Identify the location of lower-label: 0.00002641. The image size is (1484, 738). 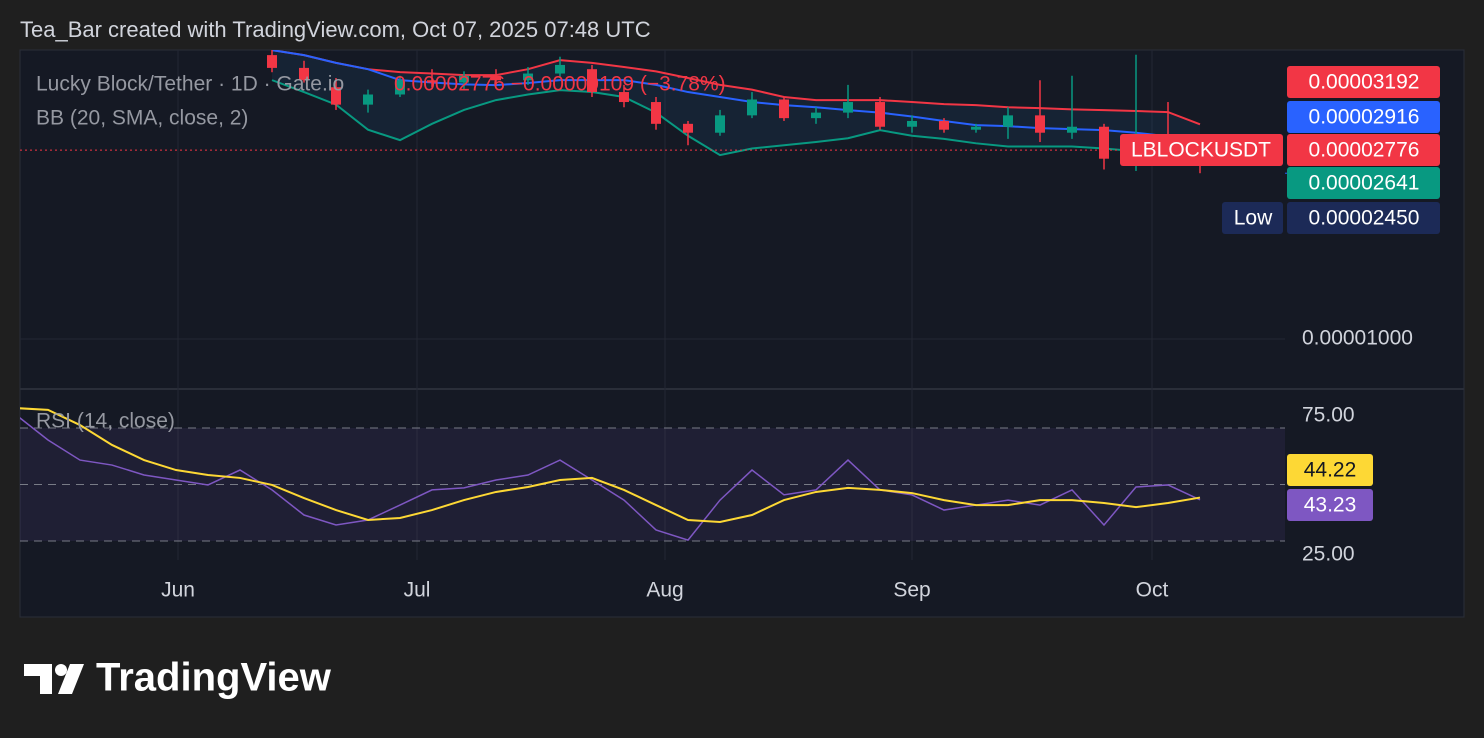
(1364, 183).